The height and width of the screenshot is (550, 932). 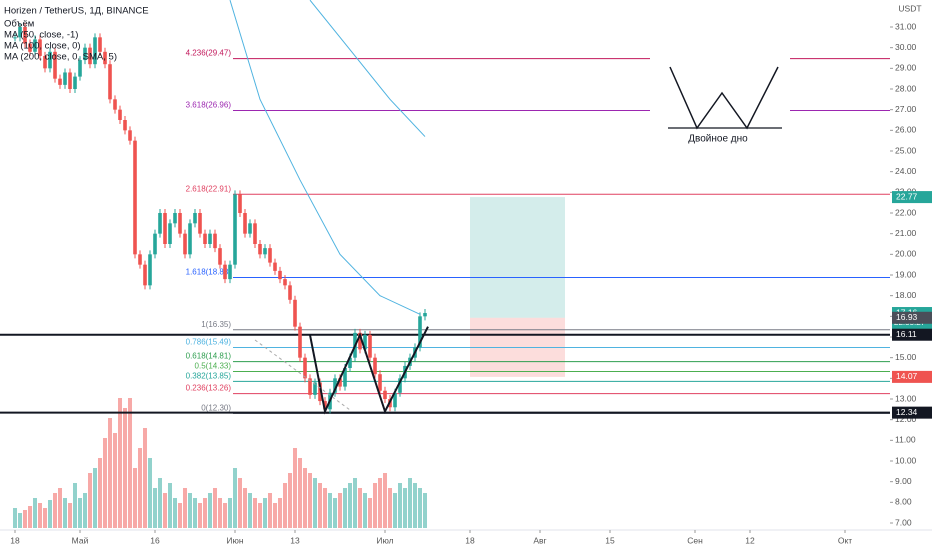 What do you see at coordinates (906, 419) in the screenshot?
I see `y-tick-label: 12.00` at bounding box center [906, 419].